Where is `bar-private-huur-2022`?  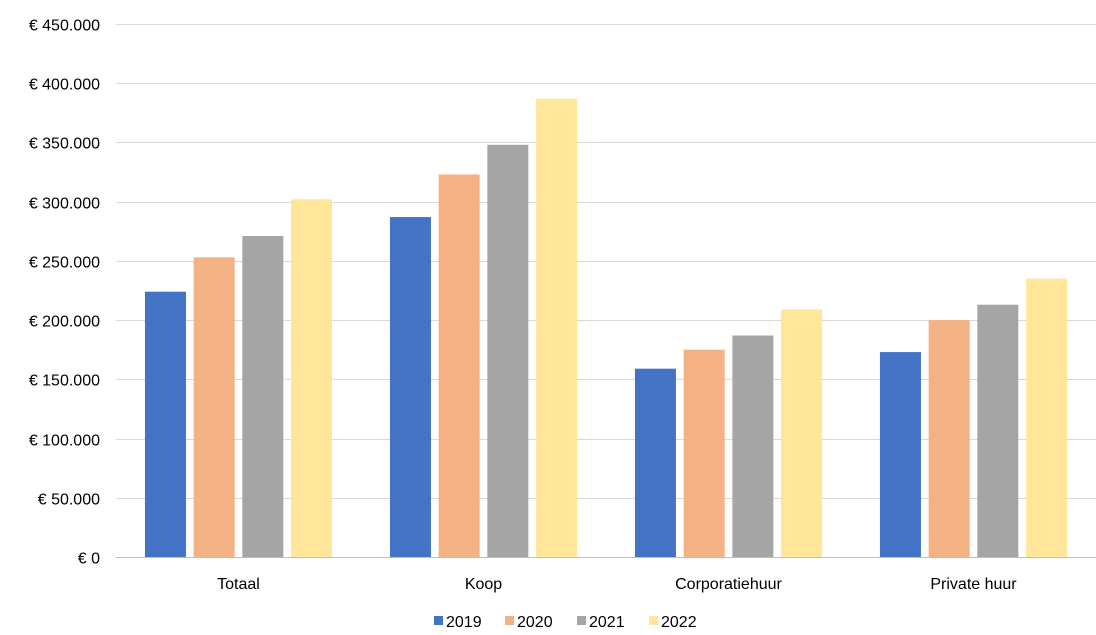 bar-private-huur-2022 is located at coordinates (1047, 417).